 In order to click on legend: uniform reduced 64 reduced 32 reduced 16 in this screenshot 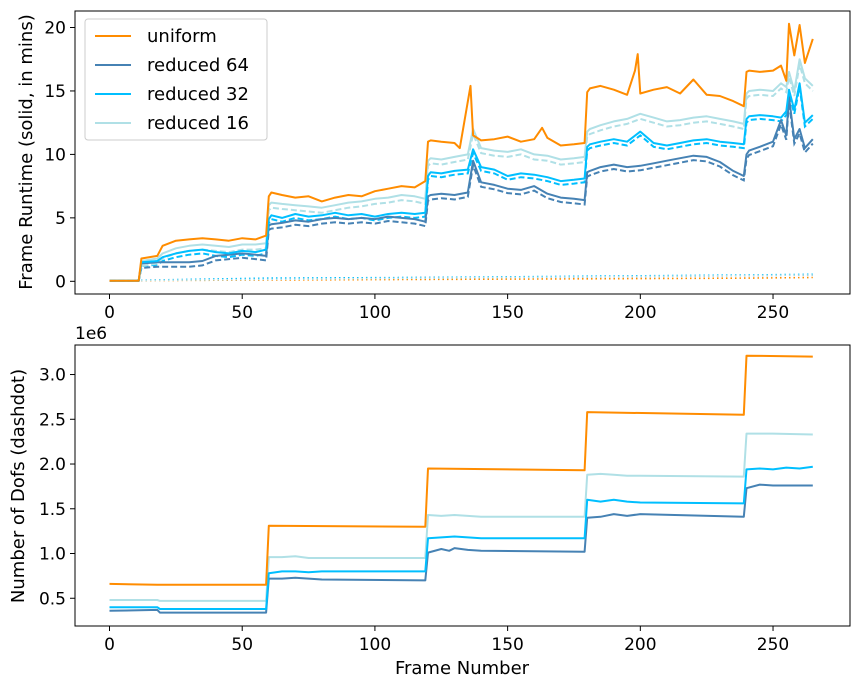, I will do `click(176, 79)`.